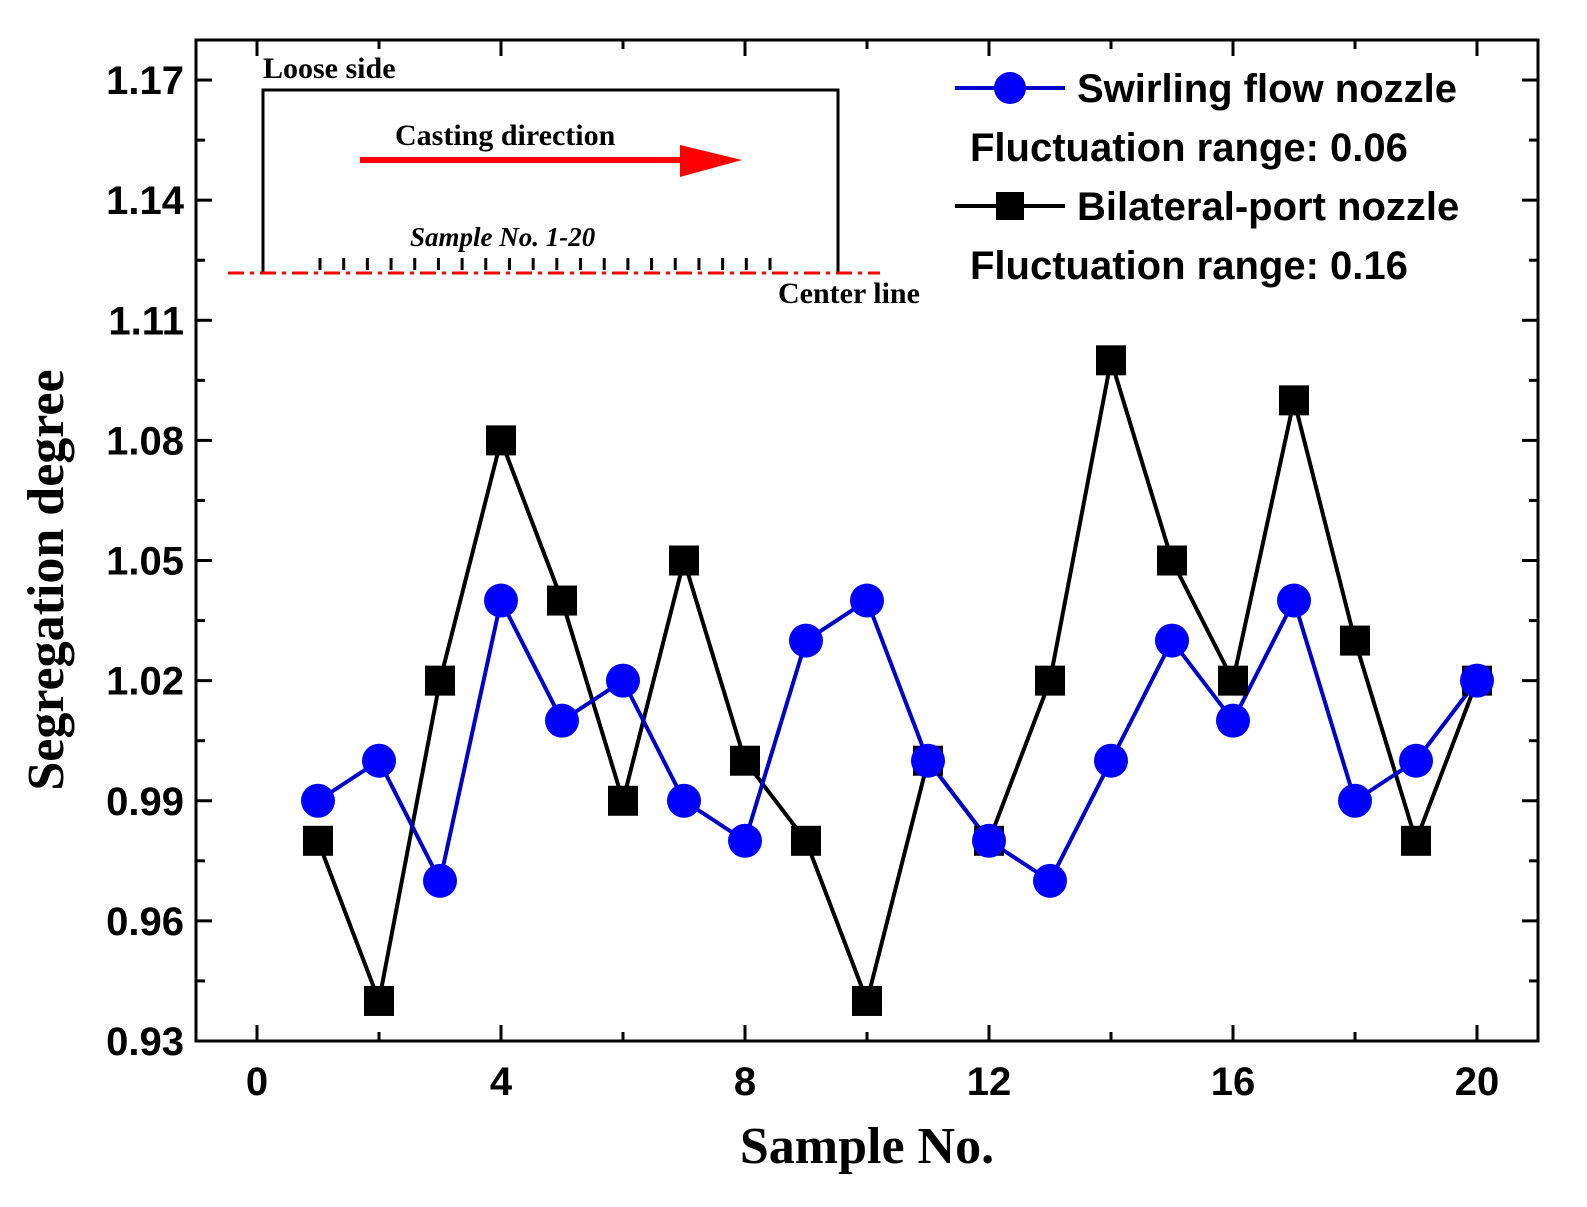 This screenshot has width=1587, height=1207. What do you see at coordinates (745, 1082) in the screenshot?
I see `x-tick-label: 8` at bounding box center [745, 1082].